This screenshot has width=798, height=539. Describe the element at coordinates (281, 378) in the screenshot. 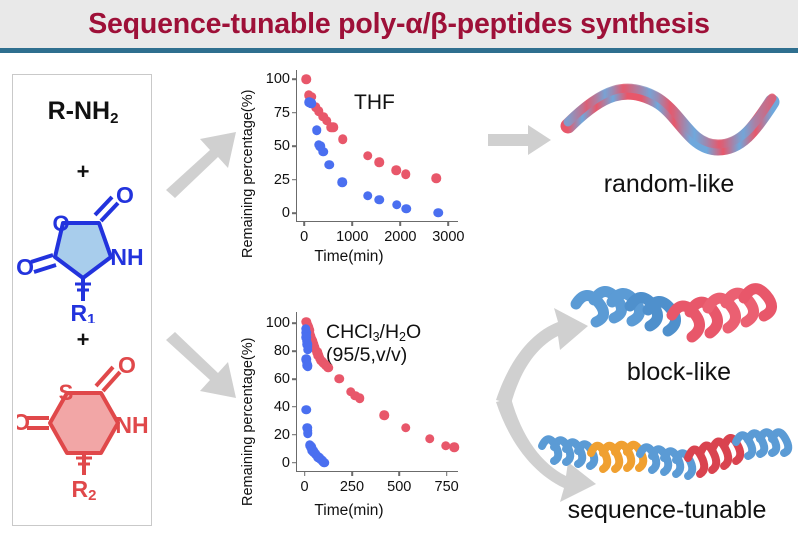

I see `y-tick-label: 60` at that location.